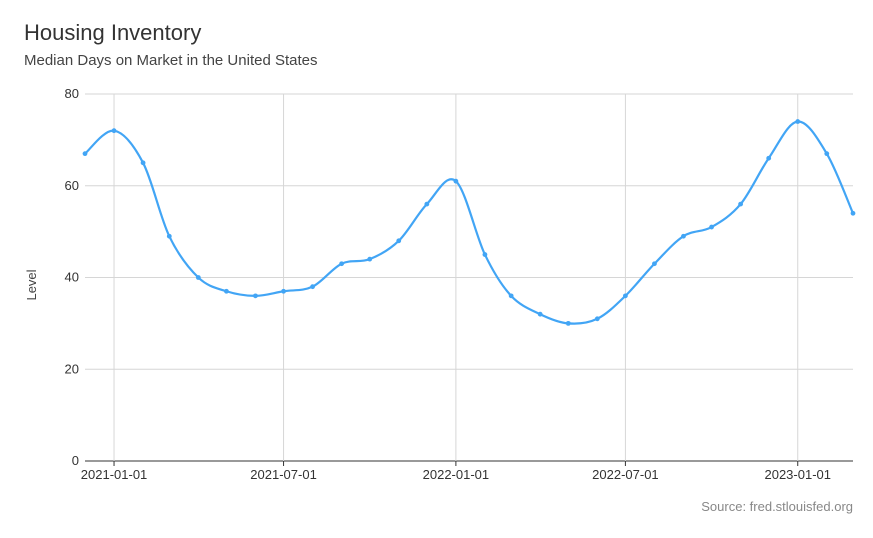 The image size is (873, 538). What do you see at coordinates (283, 474) in the screenshot?
I see `x-tick-label: 2021-07-01` at bounding box center [283, 474].